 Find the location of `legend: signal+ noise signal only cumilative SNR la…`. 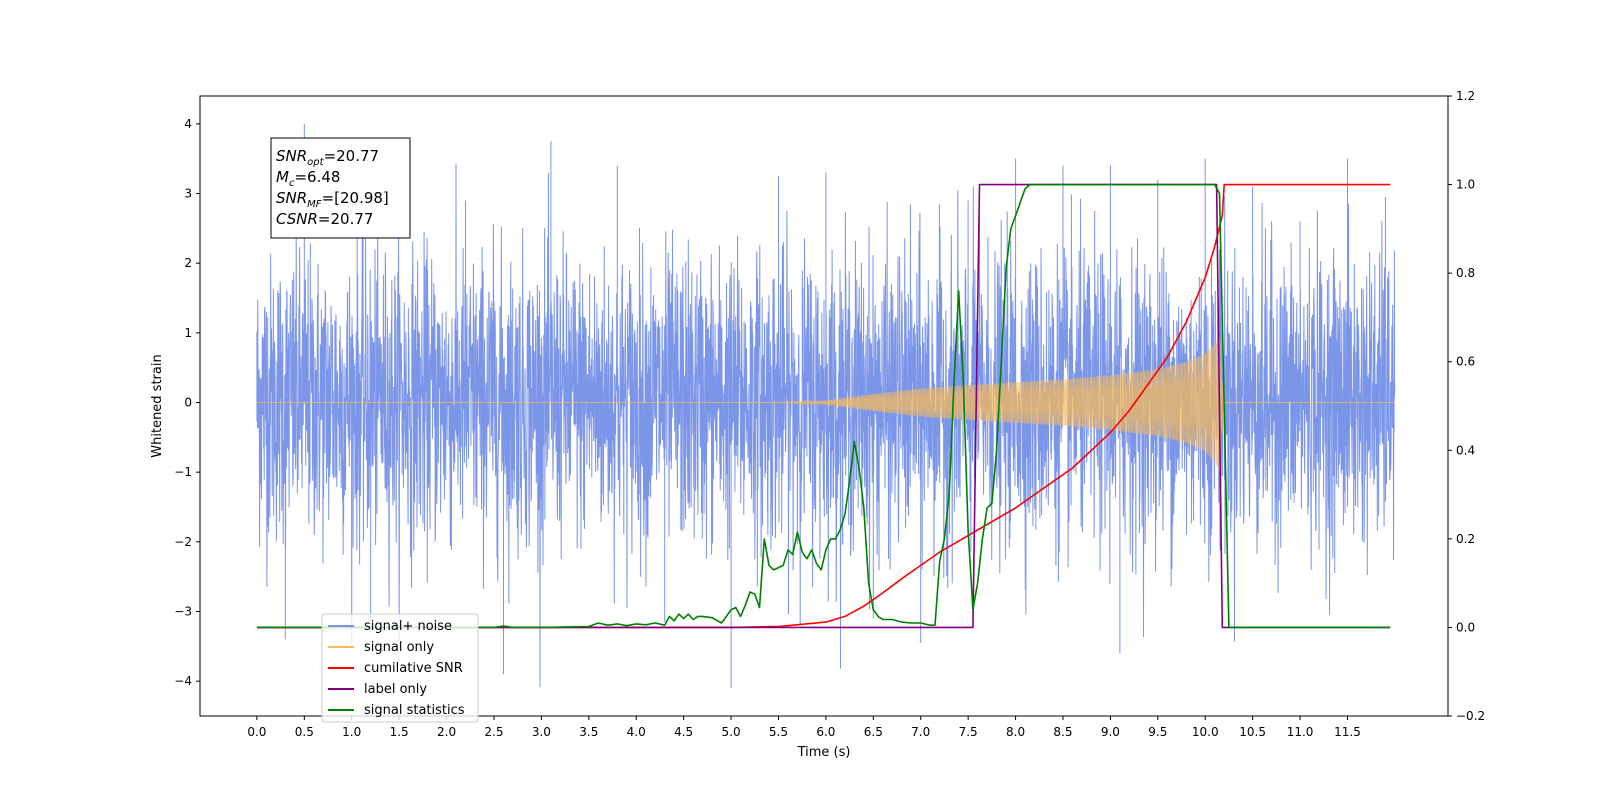

legend: signal+ noise signal only cumilative SNR la… is located at coordinates (400, 668).